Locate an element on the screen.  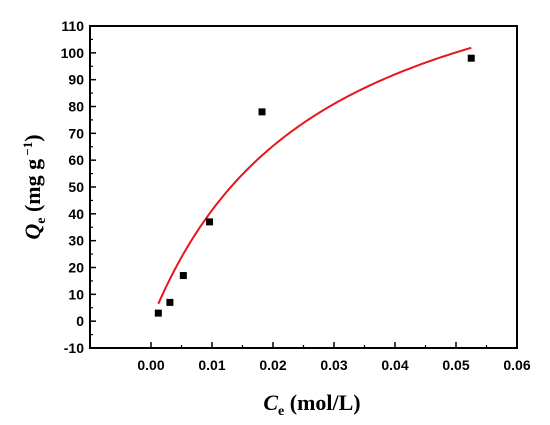
x-axis-title-unit: (mol/L) is located at coordinates (322, 402).